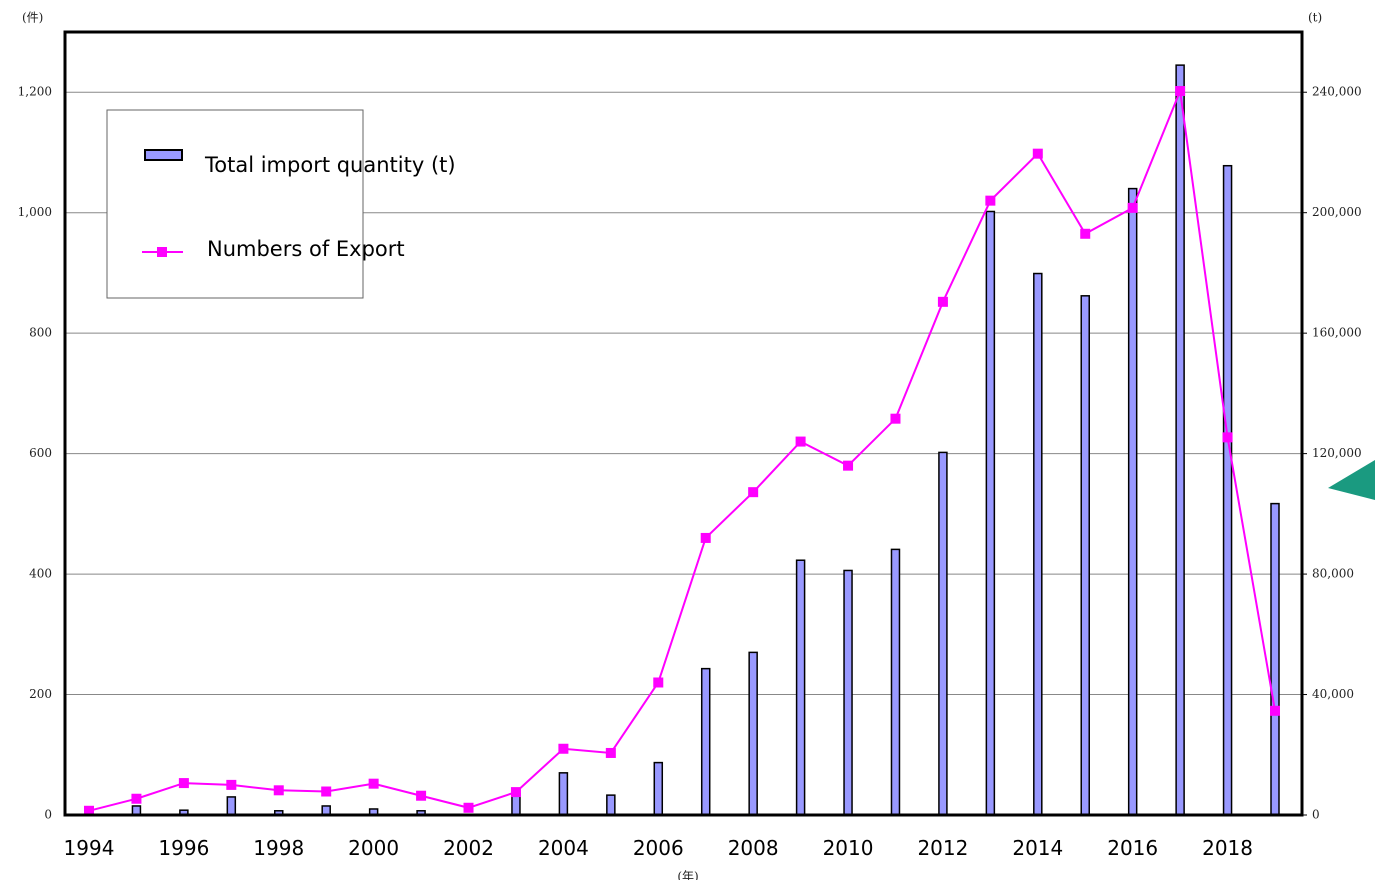 The image size is (1375, 880). What do you see at coordinates (1037, 848) in the screenshot?
I see `x-tick-label: 2014` at bounding box center [1037, 848].